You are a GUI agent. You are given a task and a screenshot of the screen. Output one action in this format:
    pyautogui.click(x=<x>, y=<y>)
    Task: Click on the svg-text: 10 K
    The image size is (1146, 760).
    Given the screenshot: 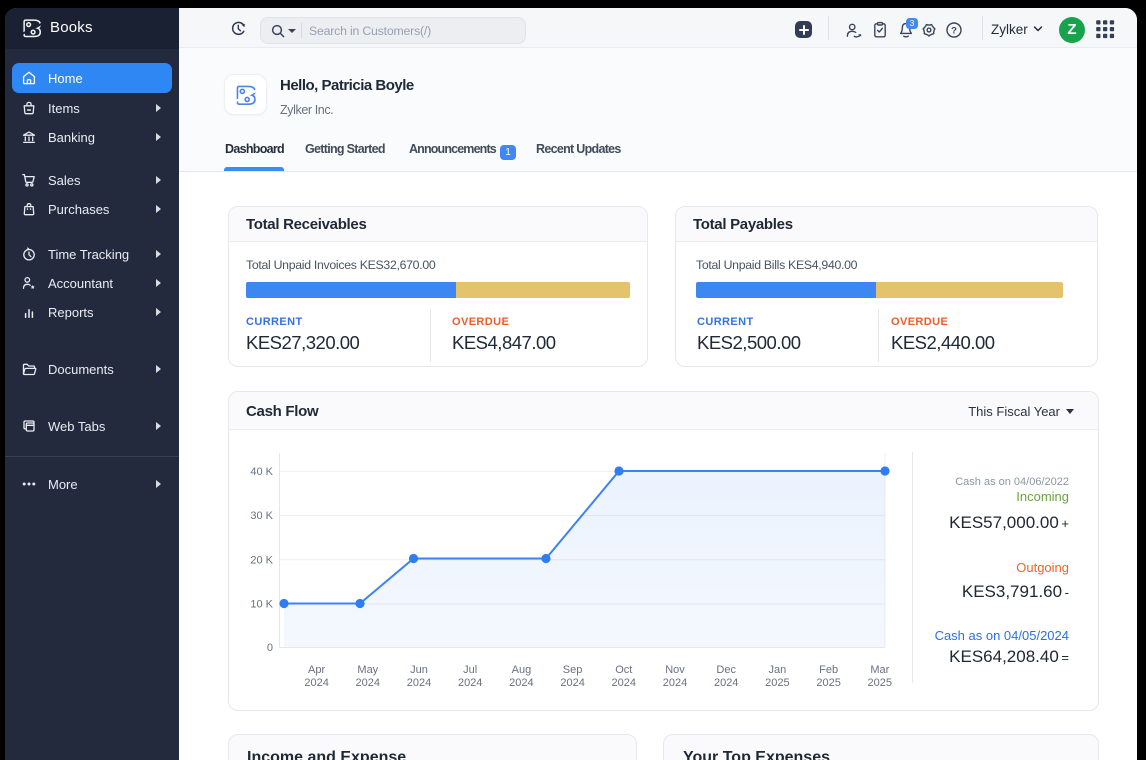 What is the action you would take?
    pyautogui.click(x=261, y=605)
    